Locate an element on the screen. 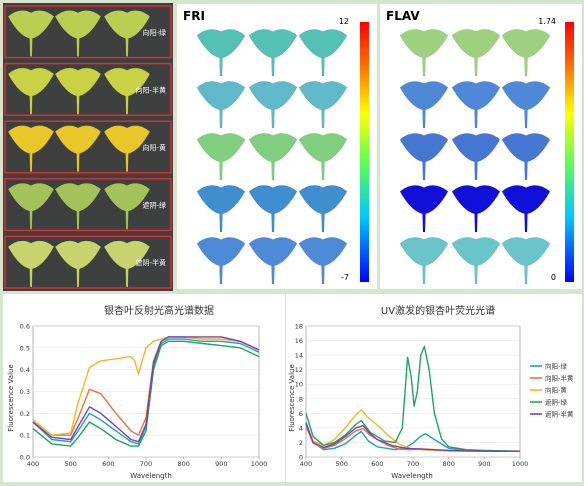 The image size is (584, 486). flav-leaf-grid is located at coordinates (475, 157).